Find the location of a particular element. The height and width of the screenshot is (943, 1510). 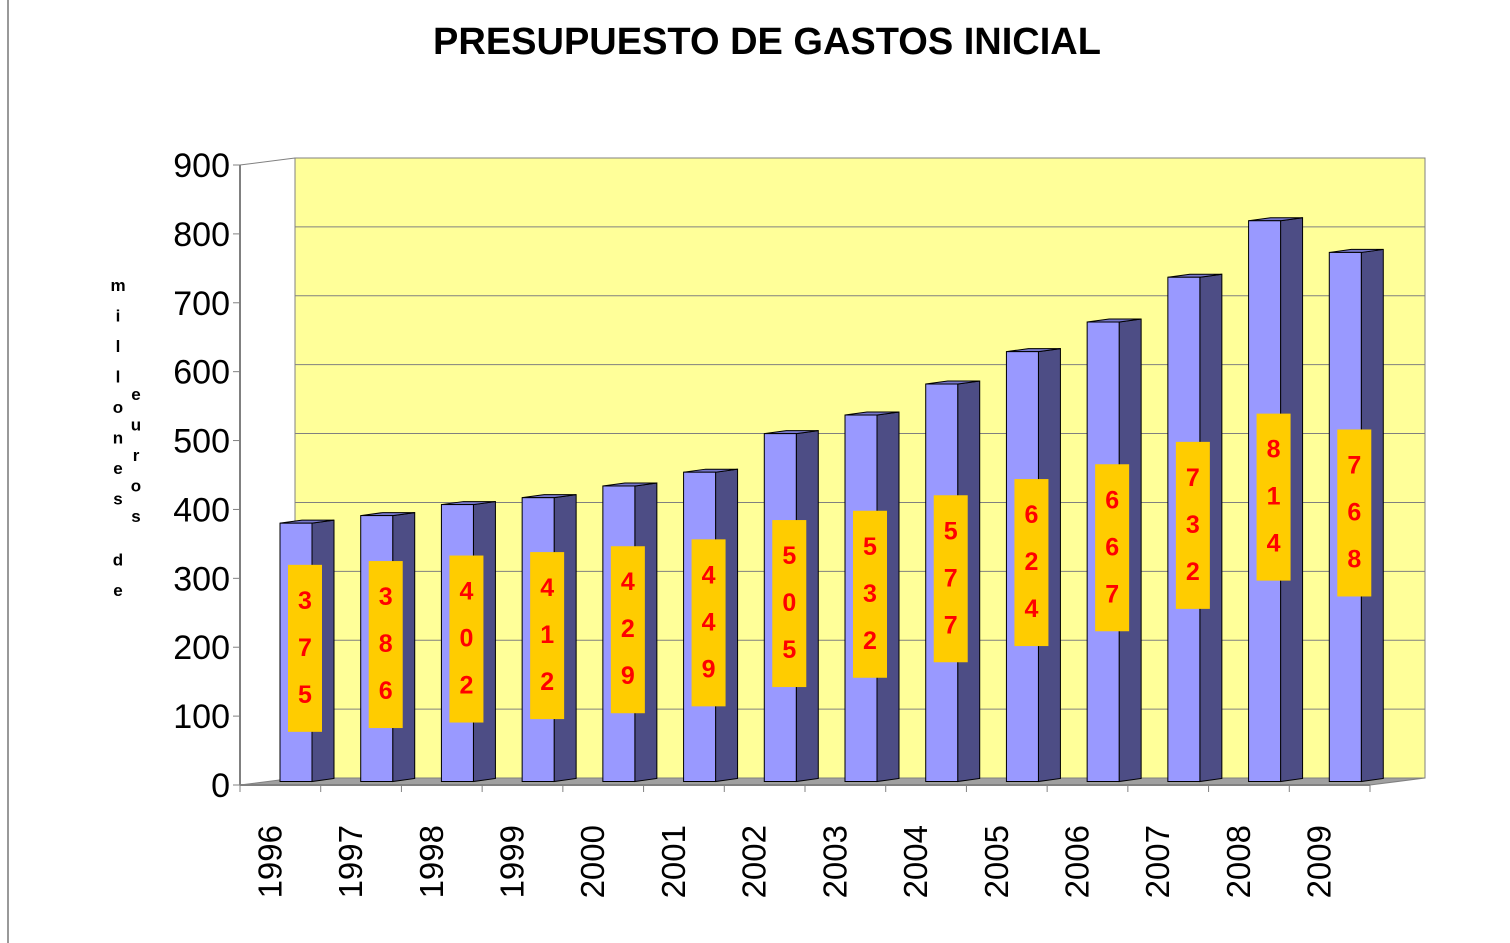

x-tick-label: 2008 is located at coordinates (1238, 861).